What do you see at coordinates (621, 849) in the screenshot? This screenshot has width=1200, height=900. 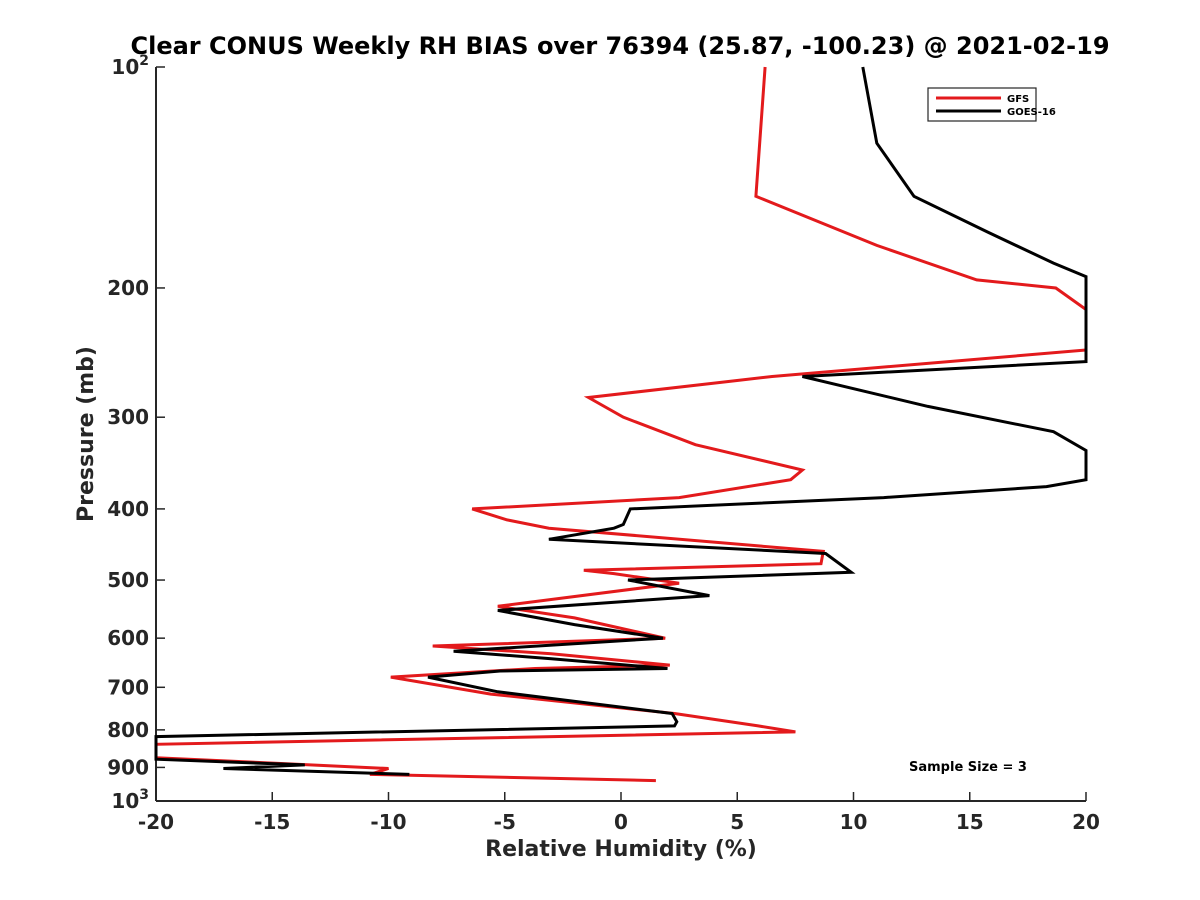 I see `x-axis-label: Relative Humidity (%)` at bounding box center [621, 849].